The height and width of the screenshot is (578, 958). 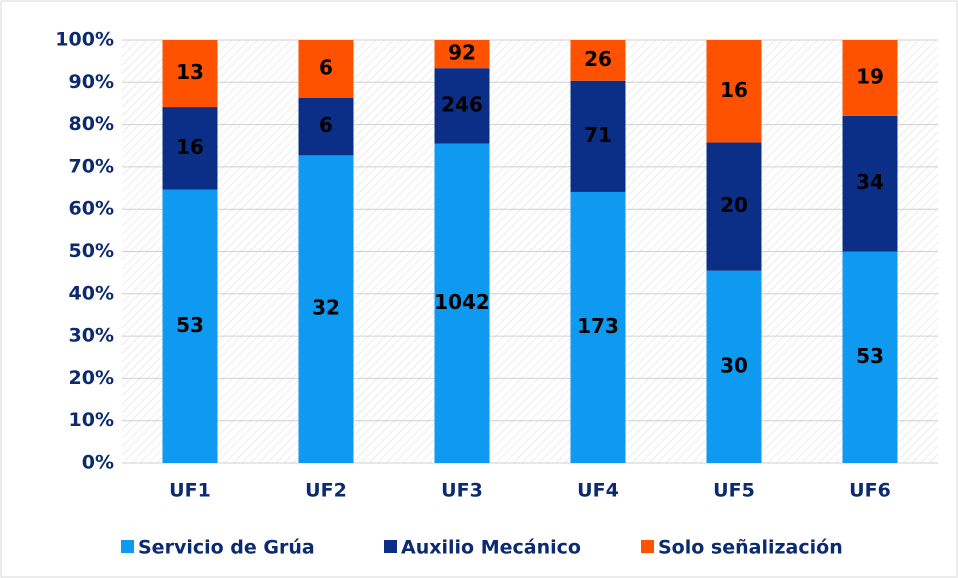 What do you see at coordinates (91, 378) in the screenshot?
I see `y-tick-label: 20%` at bounding box center [91, 378].